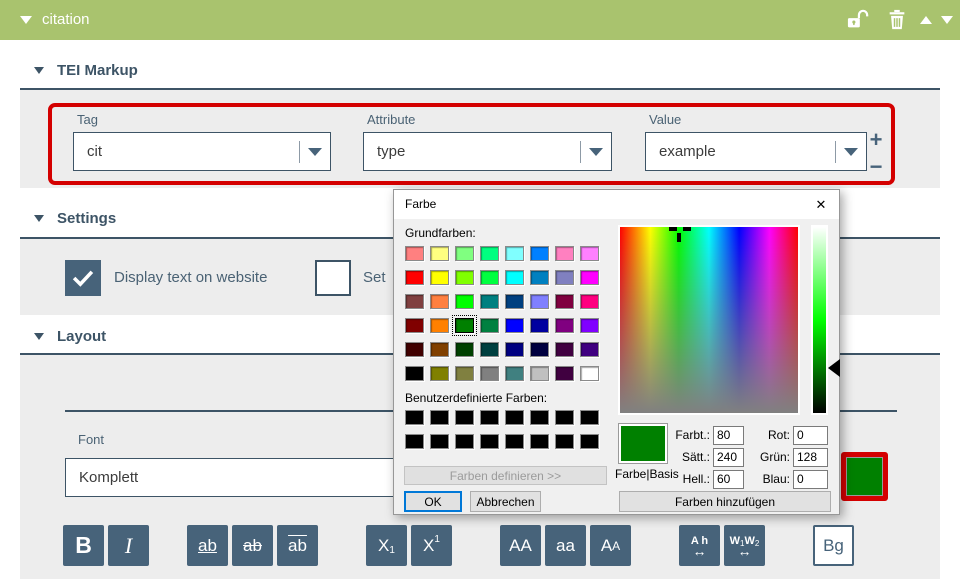 The width and height of the screenshot is (960, 579). What do you see at coordinates (810, 479) in the screenshot?
I see `blue-input` at bounding box center [810, 479].